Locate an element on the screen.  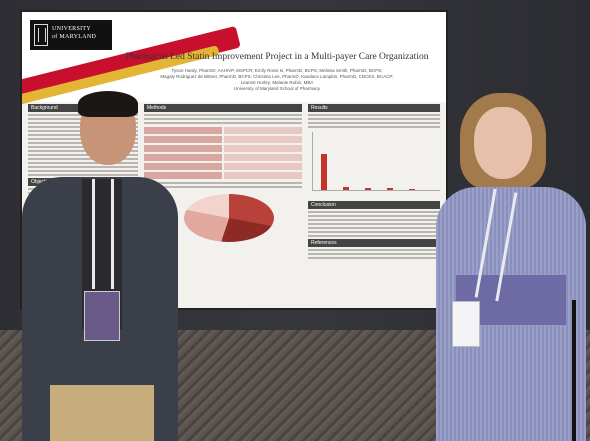
conclusion-text is located at coordinates (374, 224).